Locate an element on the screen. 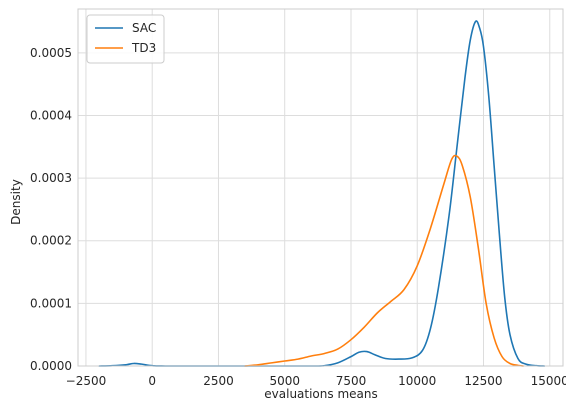 The image size is (566, 404). x-tick-label: 2500 is located at coordinates (218, 381).